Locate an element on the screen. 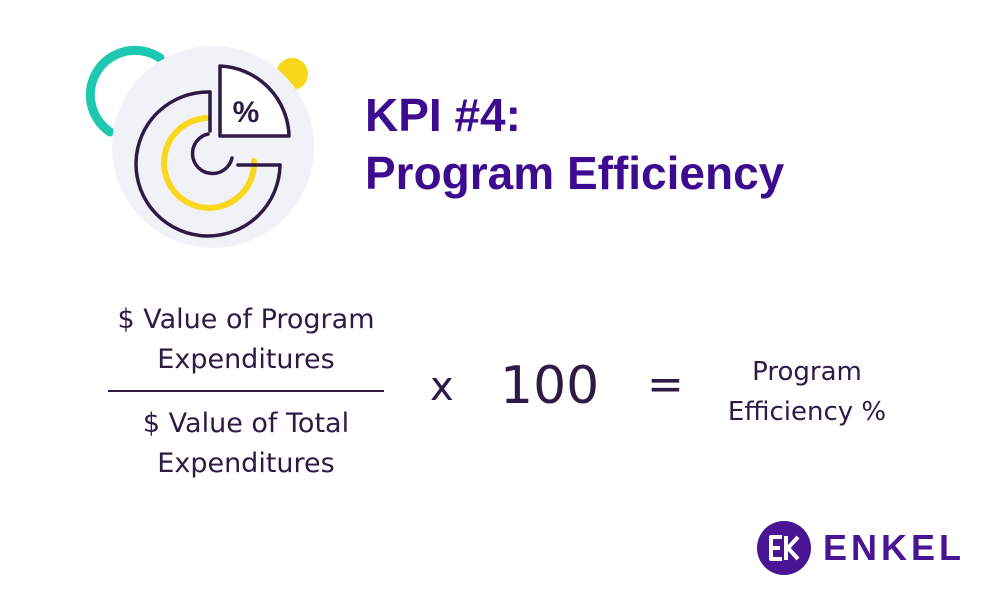  pie-detached-slice is located at coordinates (254, 101).